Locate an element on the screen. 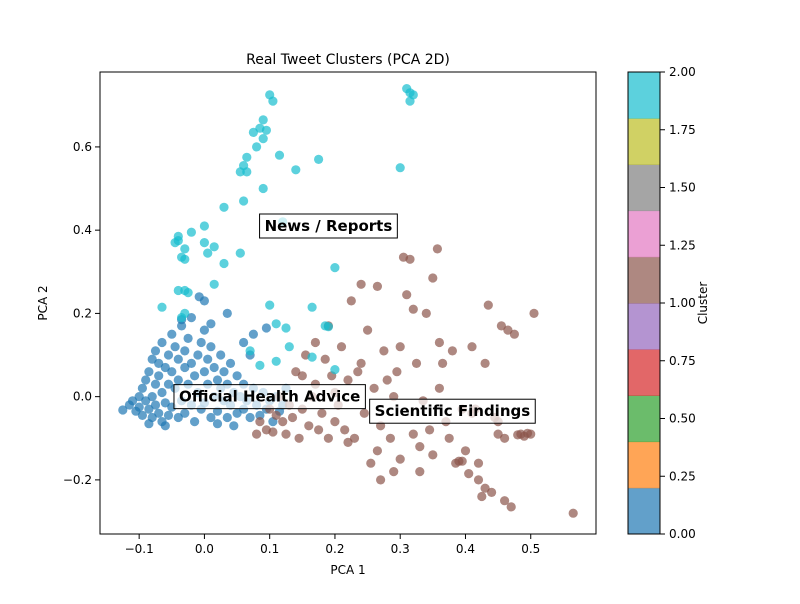  x-axis-label: PCA 1 is located at coordinates (347, 570).